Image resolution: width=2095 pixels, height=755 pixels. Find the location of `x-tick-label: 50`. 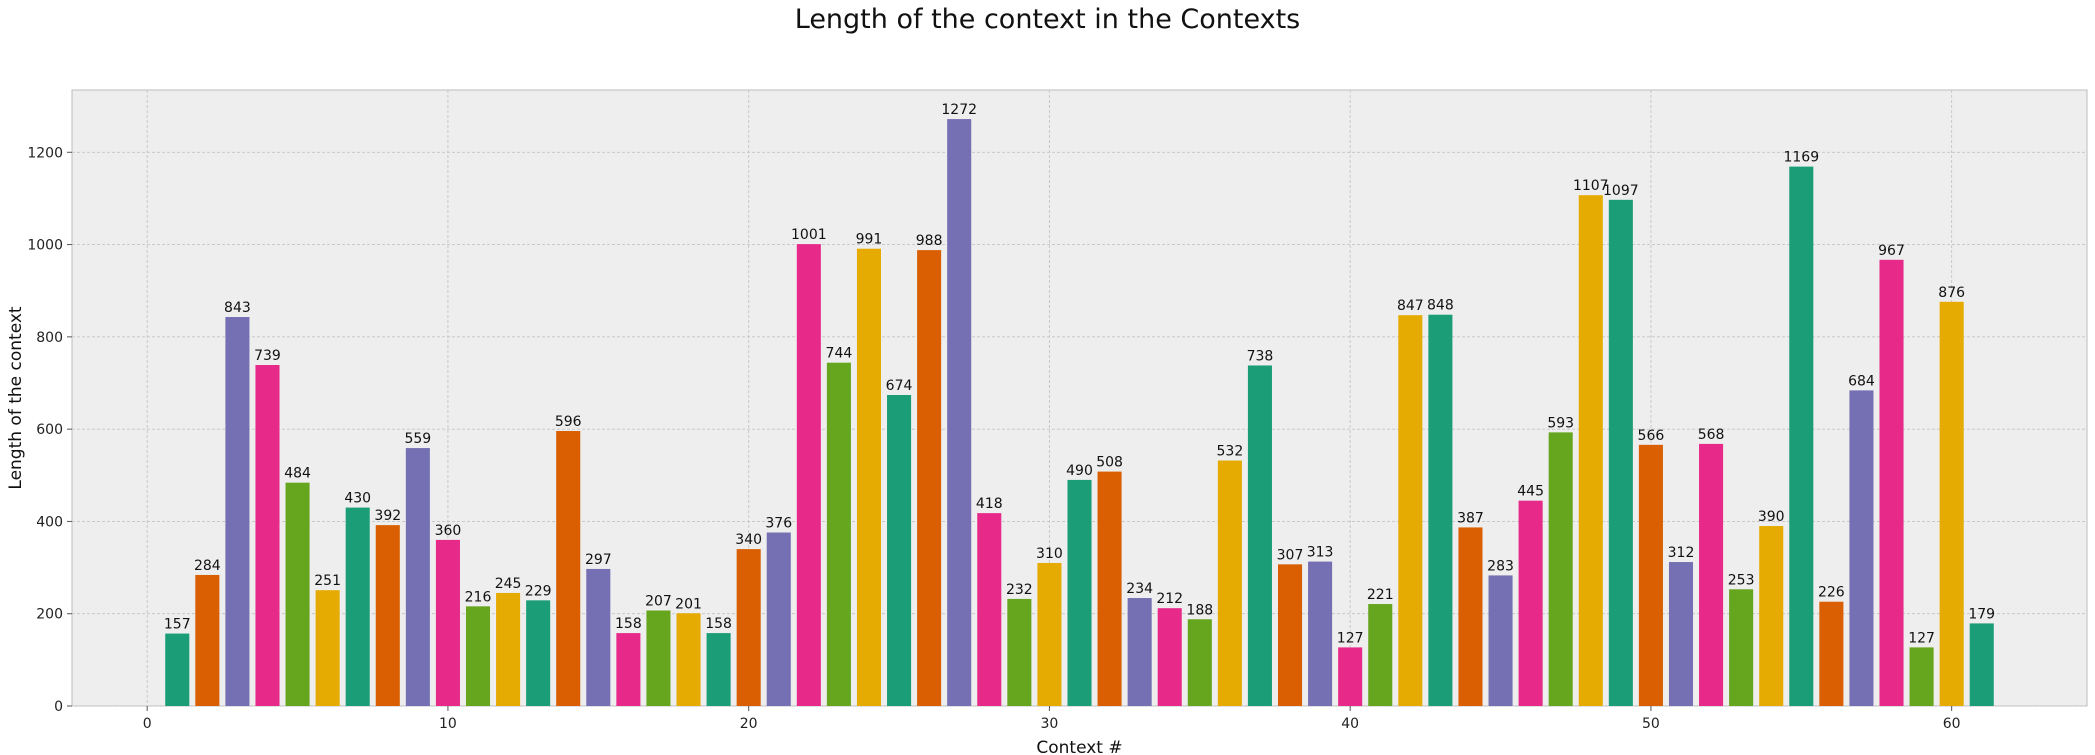

x-tick-label: 50 is located at coordinates (1651, 724).